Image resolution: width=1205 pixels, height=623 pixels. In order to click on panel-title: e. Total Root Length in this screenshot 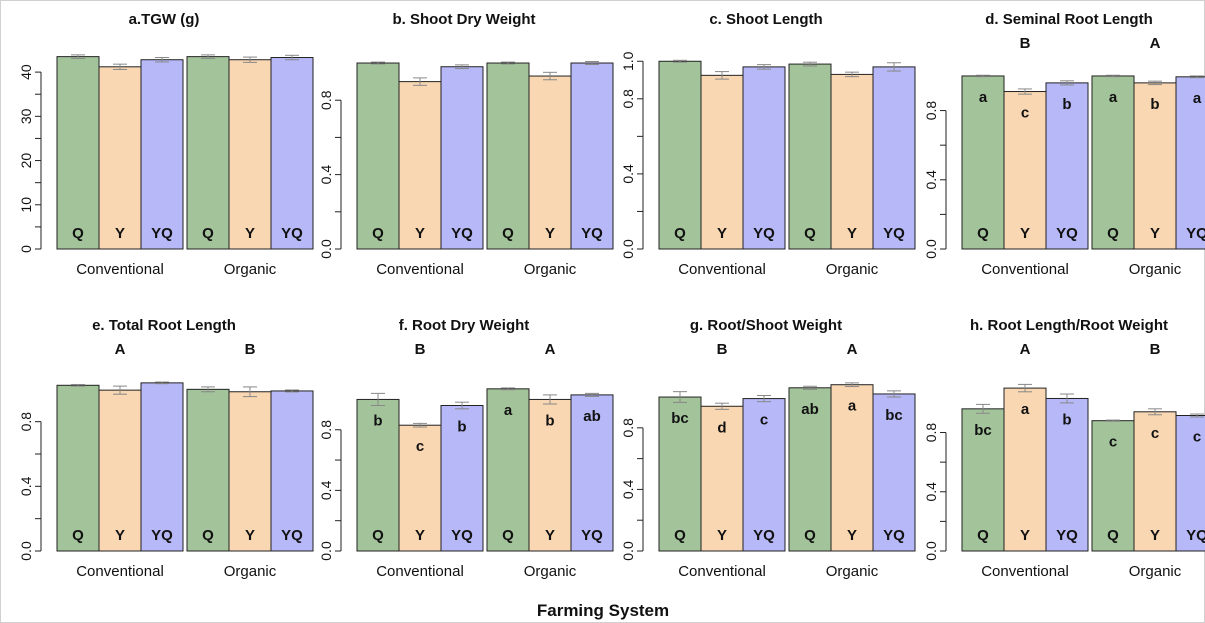, I will do `click(164, 325)`.